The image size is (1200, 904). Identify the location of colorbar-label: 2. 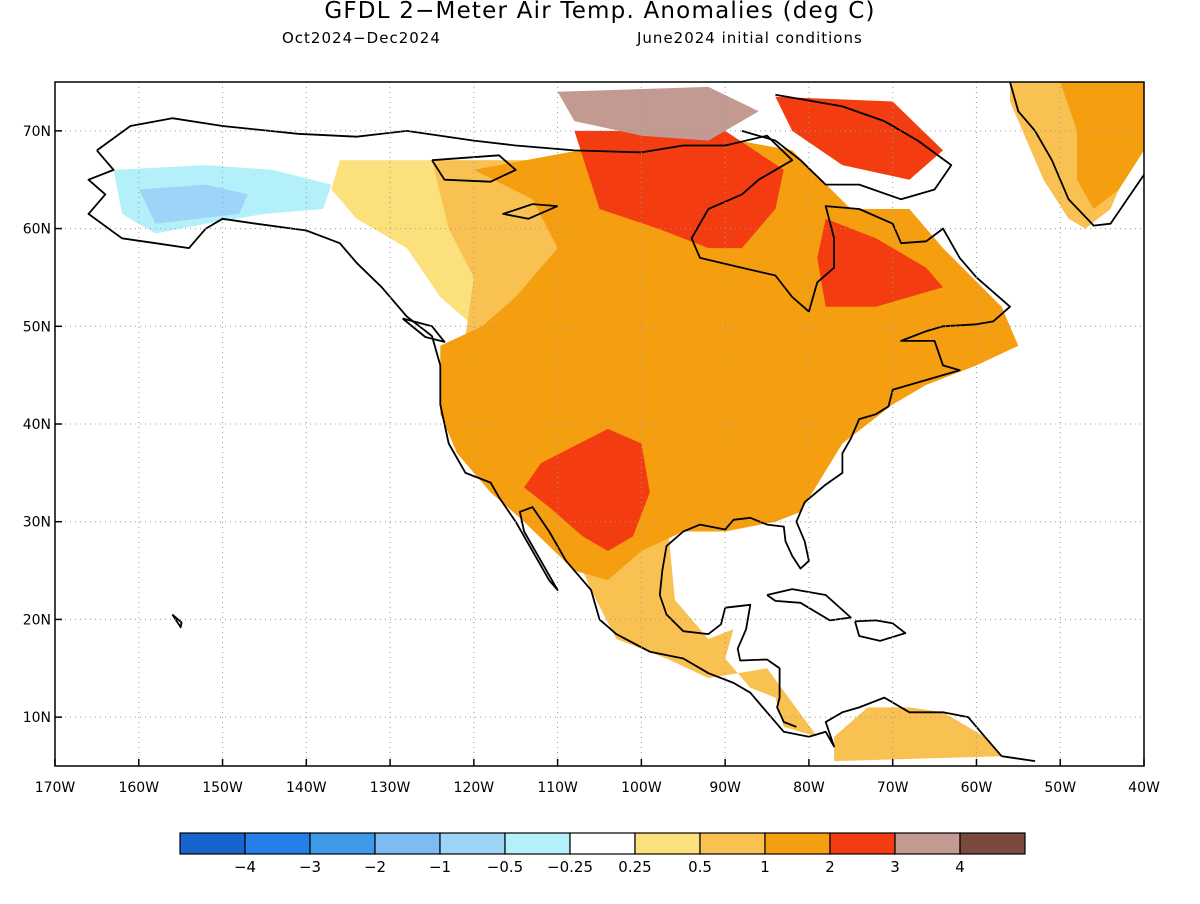
(830, 867).